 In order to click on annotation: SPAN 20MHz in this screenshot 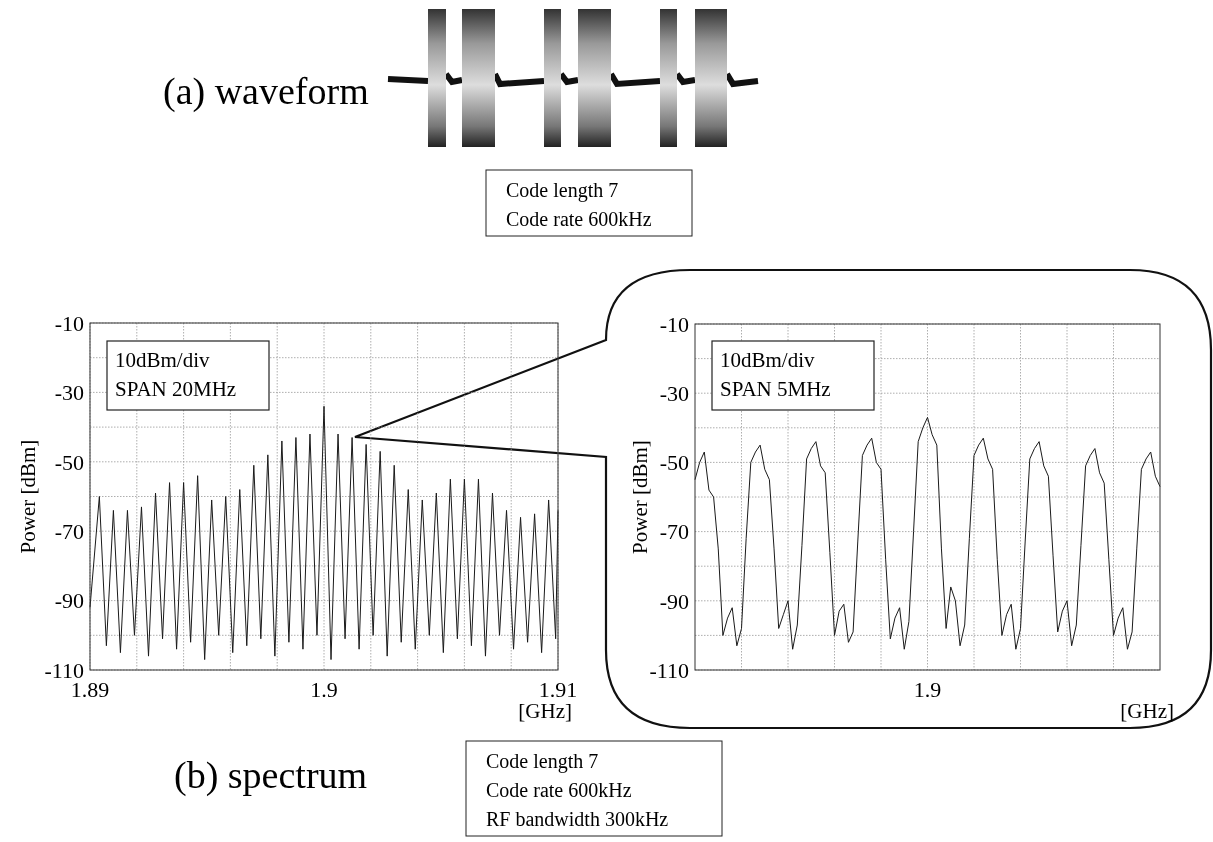, I will do `click(176, 389)`.